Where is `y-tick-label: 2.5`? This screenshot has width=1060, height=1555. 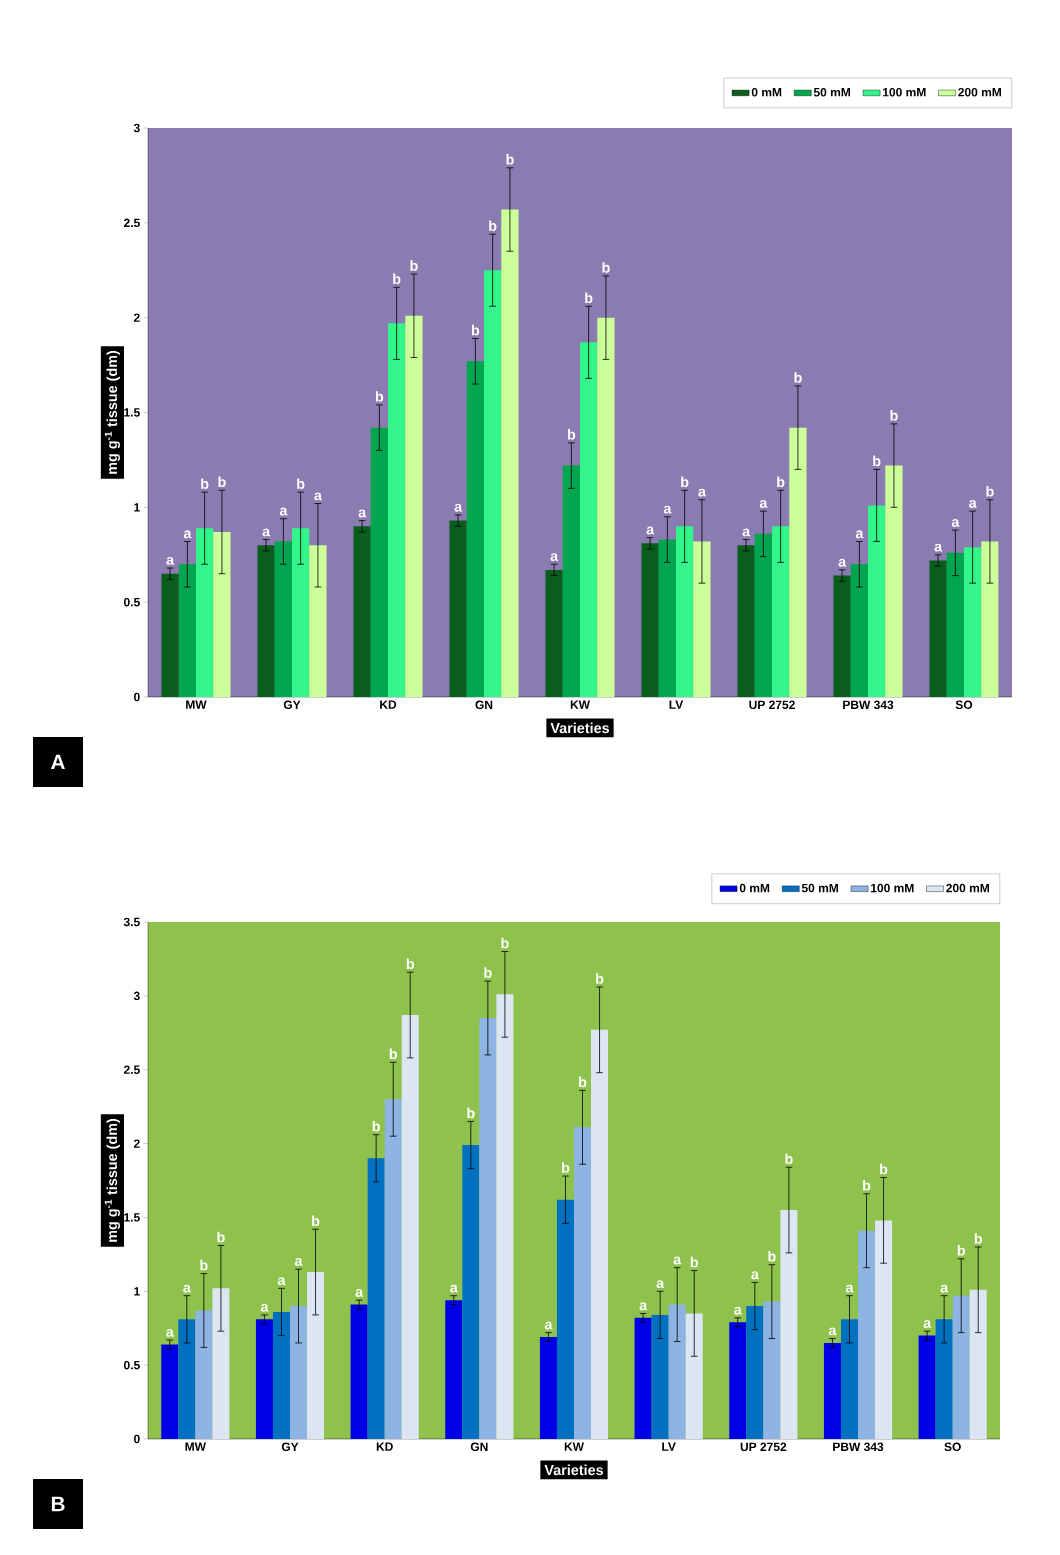 y-tick-label: 2.5 is located at coordinates (131, 223).